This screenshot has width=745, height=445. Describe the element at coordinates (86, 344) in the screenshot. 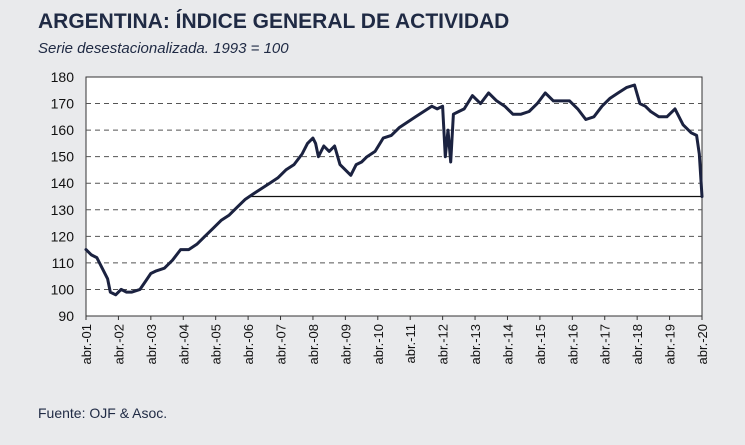

I see `x-tick-label: abr.-01` at that location.